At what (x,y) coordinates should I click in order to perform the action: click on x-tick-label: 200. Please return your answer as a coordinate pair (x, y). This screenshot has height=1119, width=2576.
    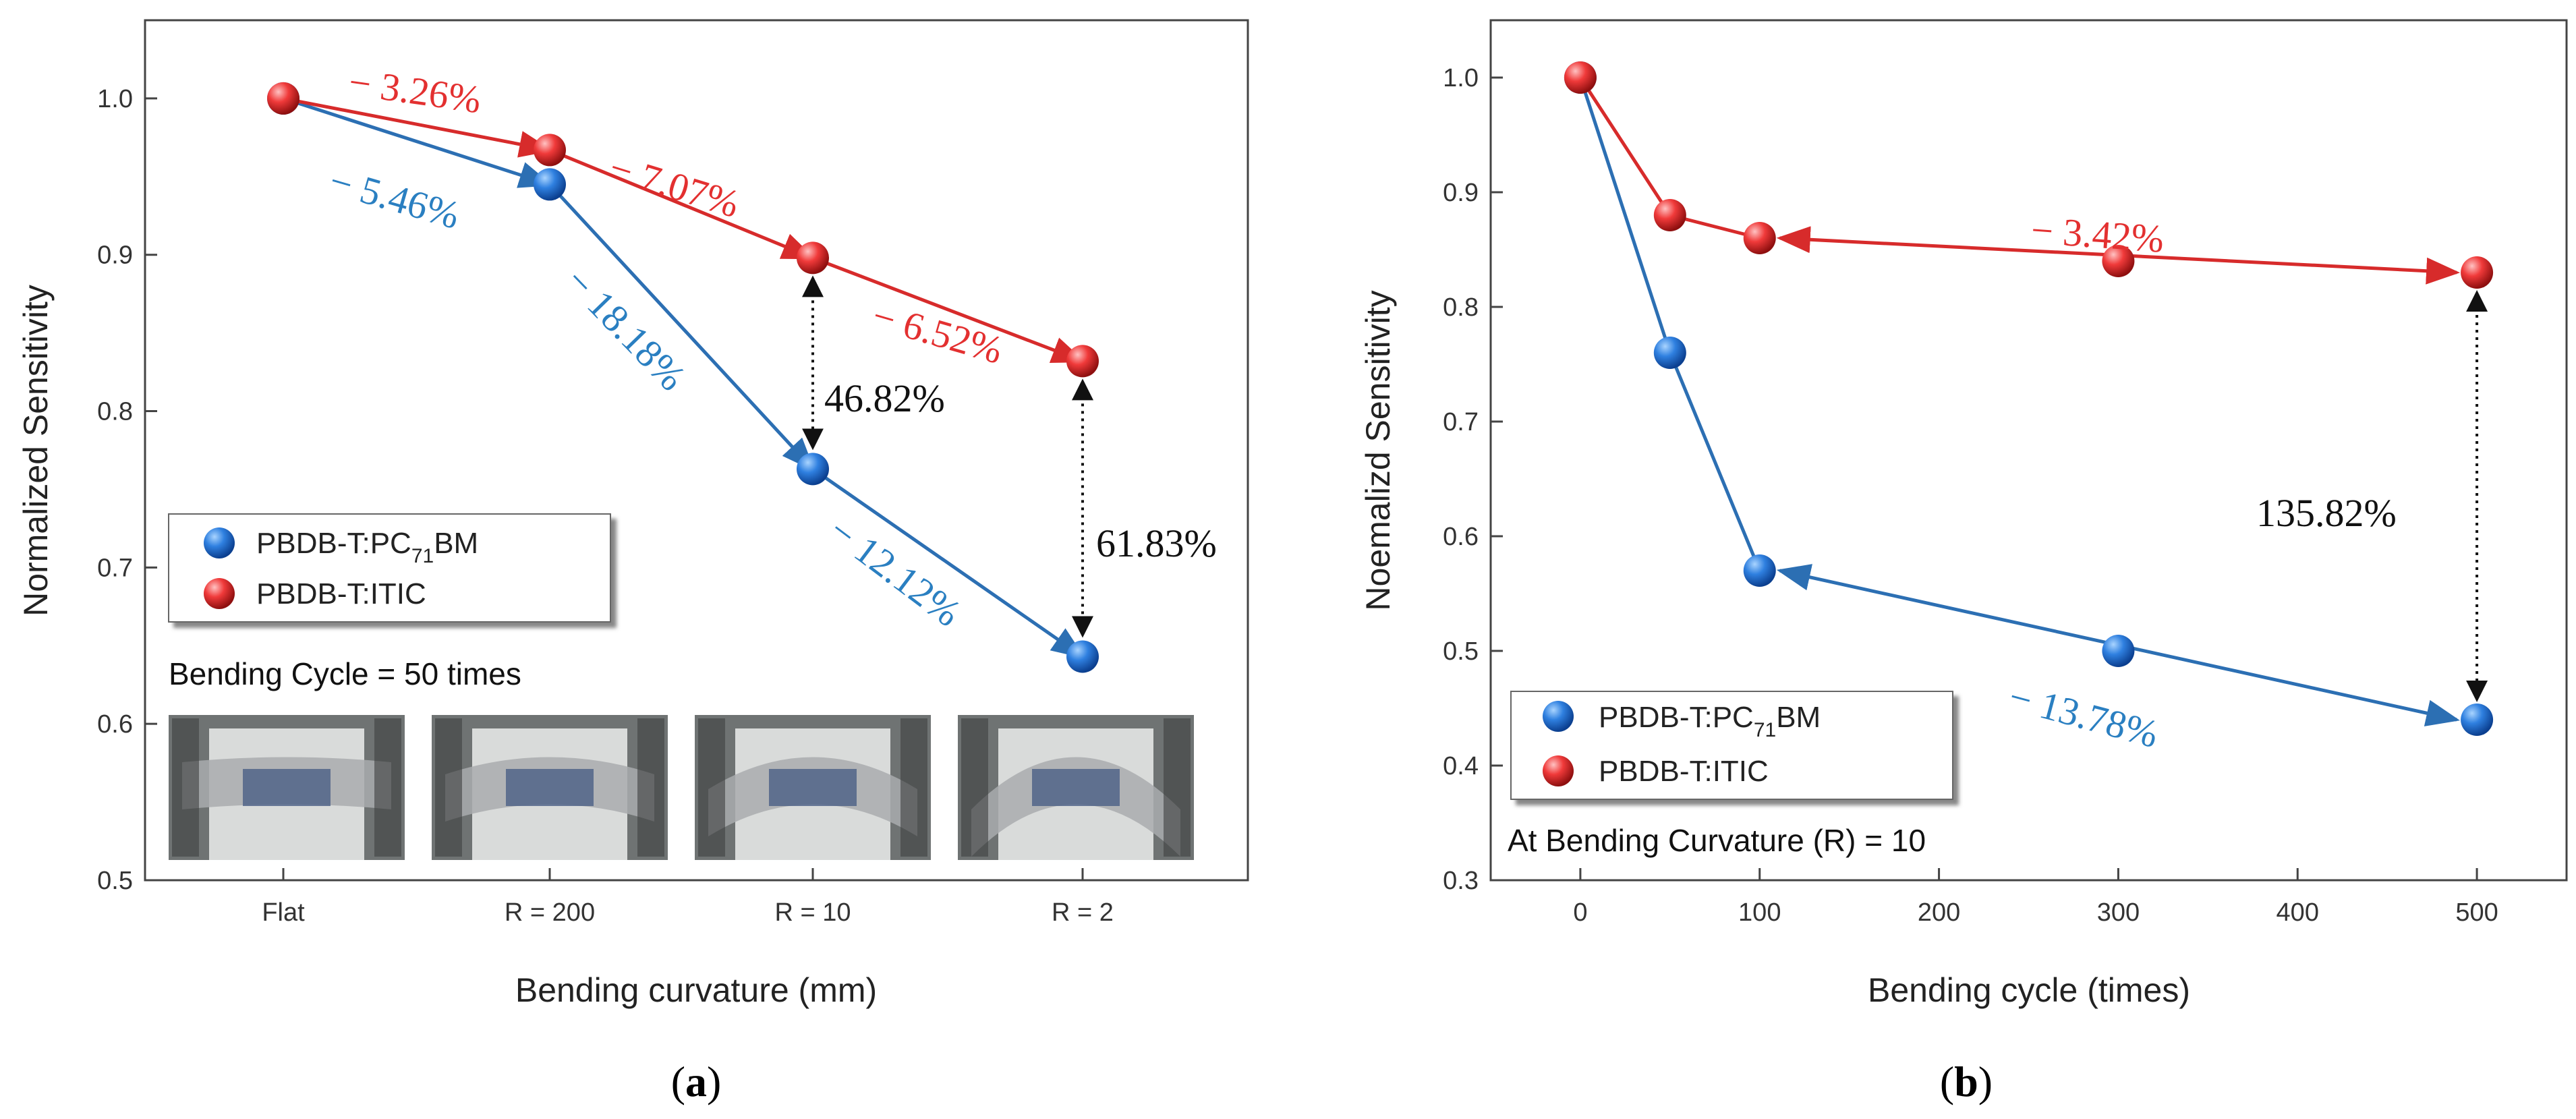
    Looking at the image, I should click on (1939, 913).